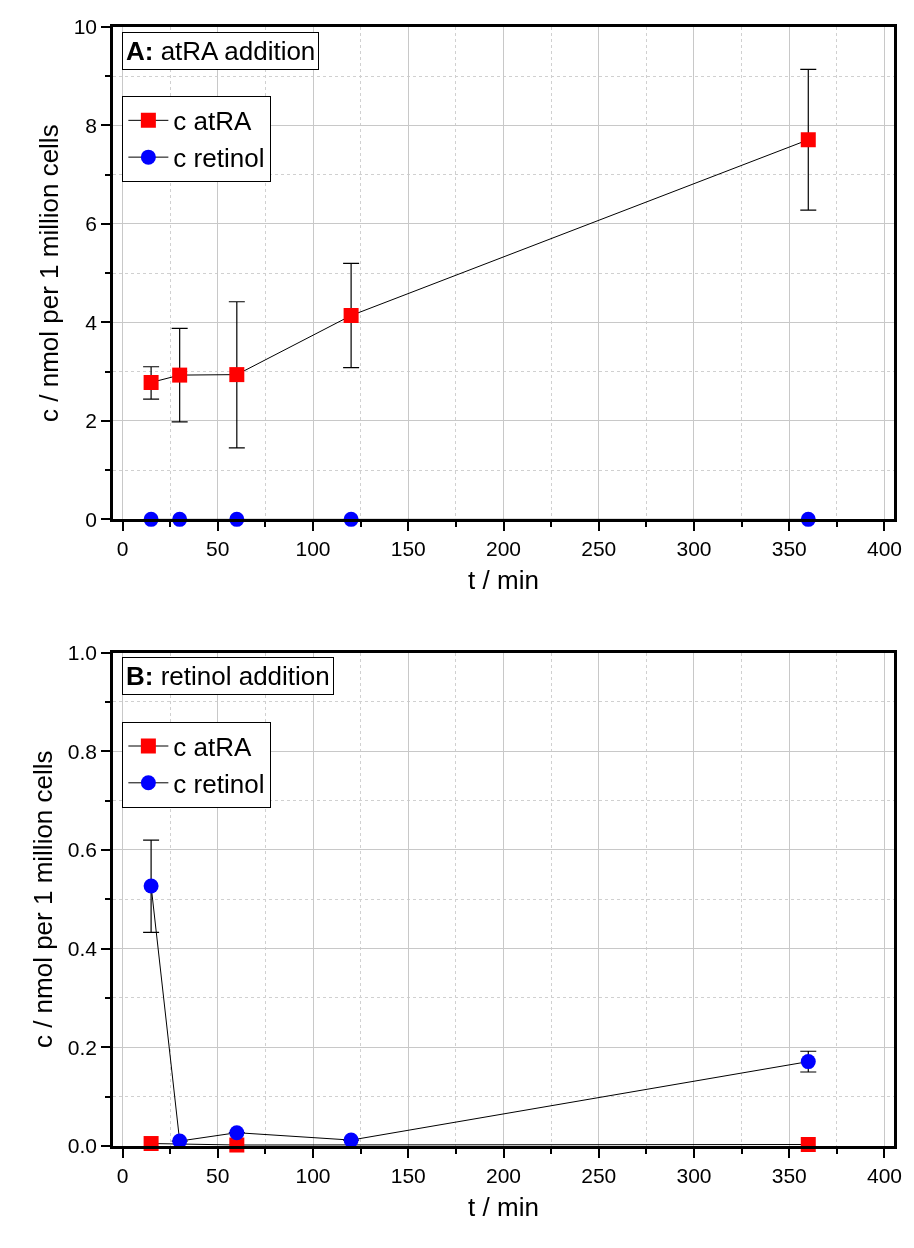 The height and width of the screenshot is (1248, 914). What do you see at coordinates (82, 751) in the screenshot?
I see `y-tick-label: 0.8` at bounding box center [82, 751].